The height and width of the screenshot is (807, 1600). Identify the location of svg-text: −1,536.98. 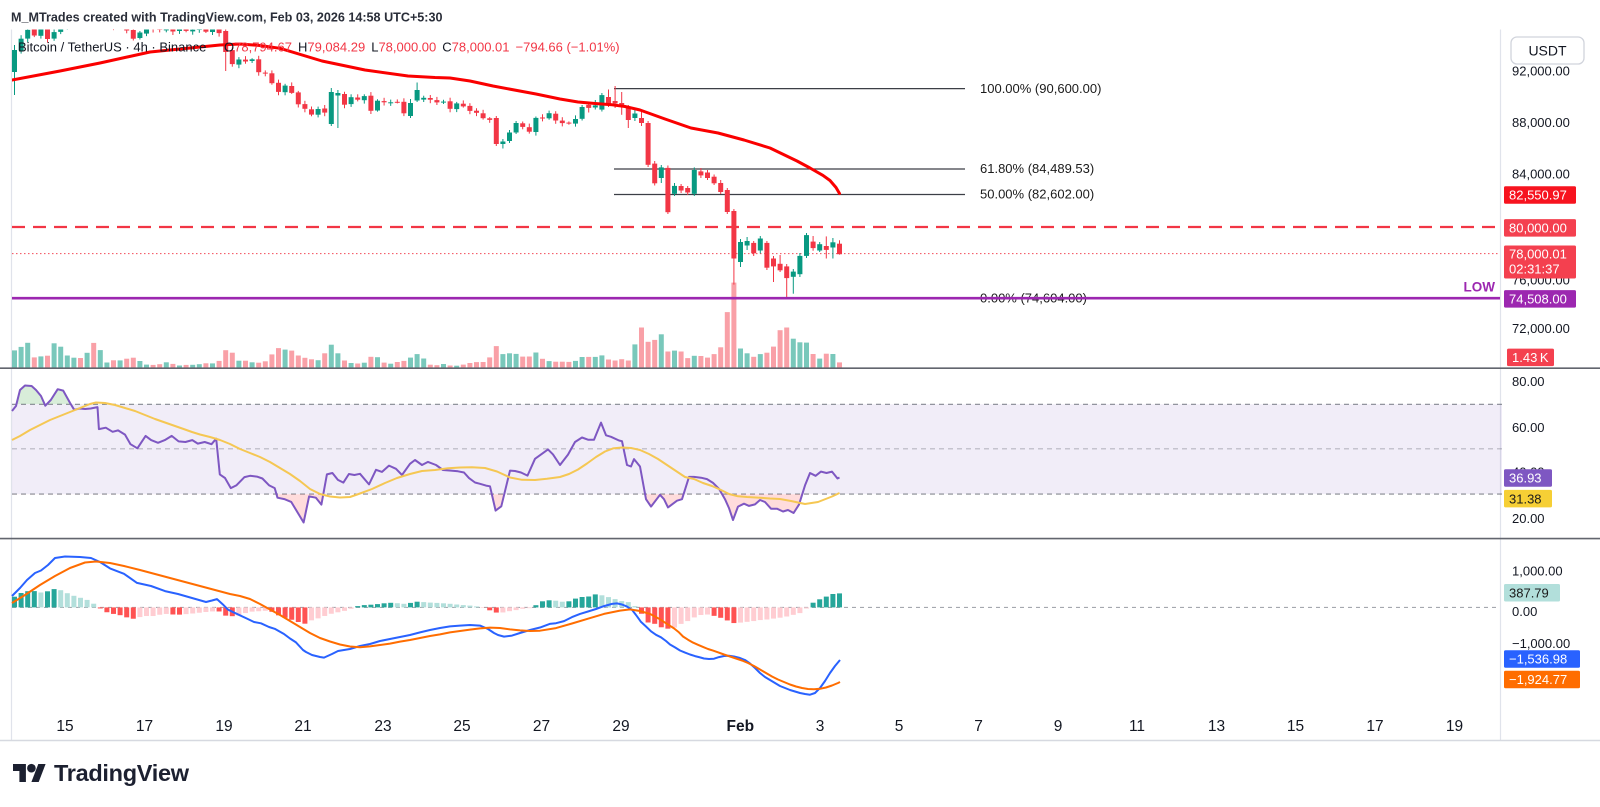
(1538, 659).